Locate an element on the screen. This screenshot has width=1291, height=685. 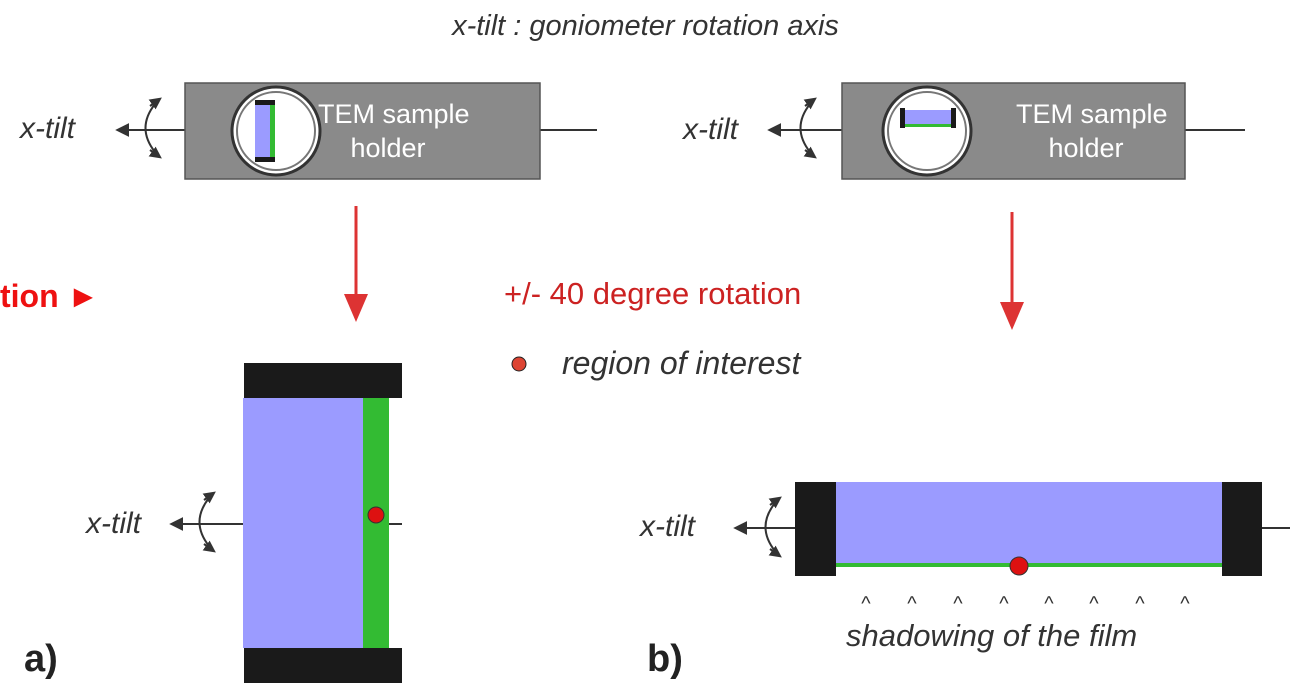
diagram-header: x-tilt : goniometer rotation axis is located at coordinates (645, 26).